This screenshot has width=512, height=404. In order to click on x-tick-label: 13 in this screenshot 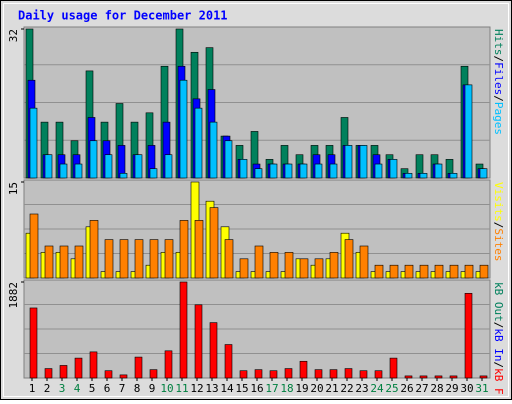, I will do `click(211, 388)`.